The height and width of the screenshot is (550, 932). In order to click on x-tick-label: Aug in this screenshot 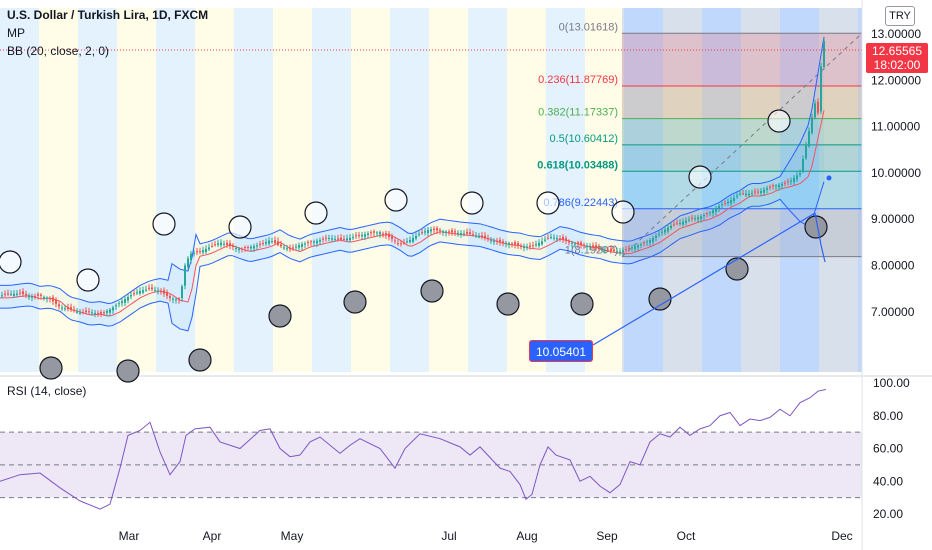, I will do `click(526, 536)`.